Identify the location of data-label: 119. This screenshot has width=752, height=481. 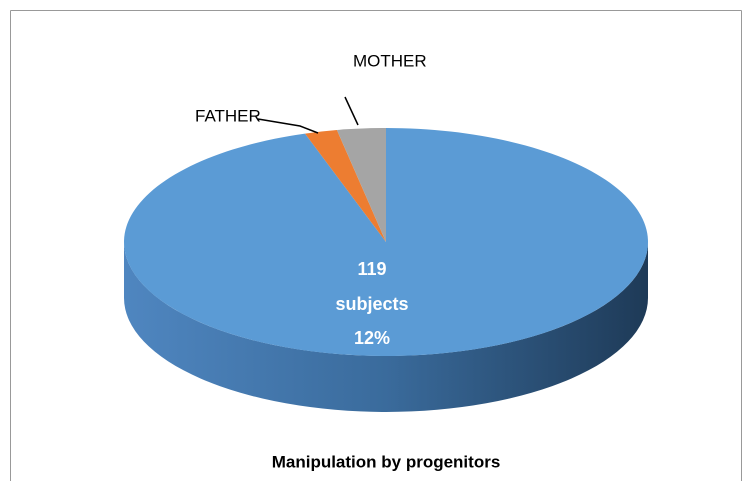
(371, 269).